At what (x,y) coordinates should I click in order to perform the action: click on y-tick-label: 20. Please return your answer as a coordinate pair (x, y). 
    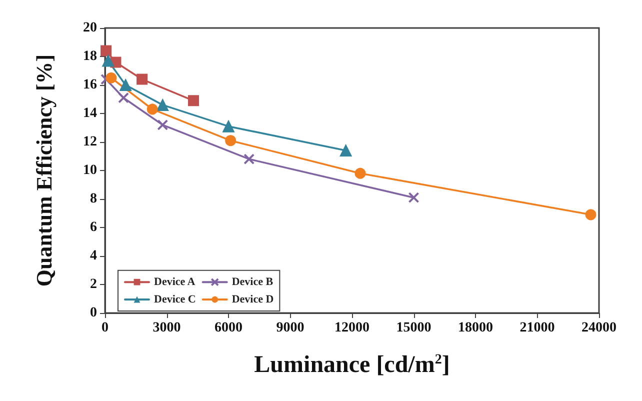
    Looking at the image, I should click on (90, 28).